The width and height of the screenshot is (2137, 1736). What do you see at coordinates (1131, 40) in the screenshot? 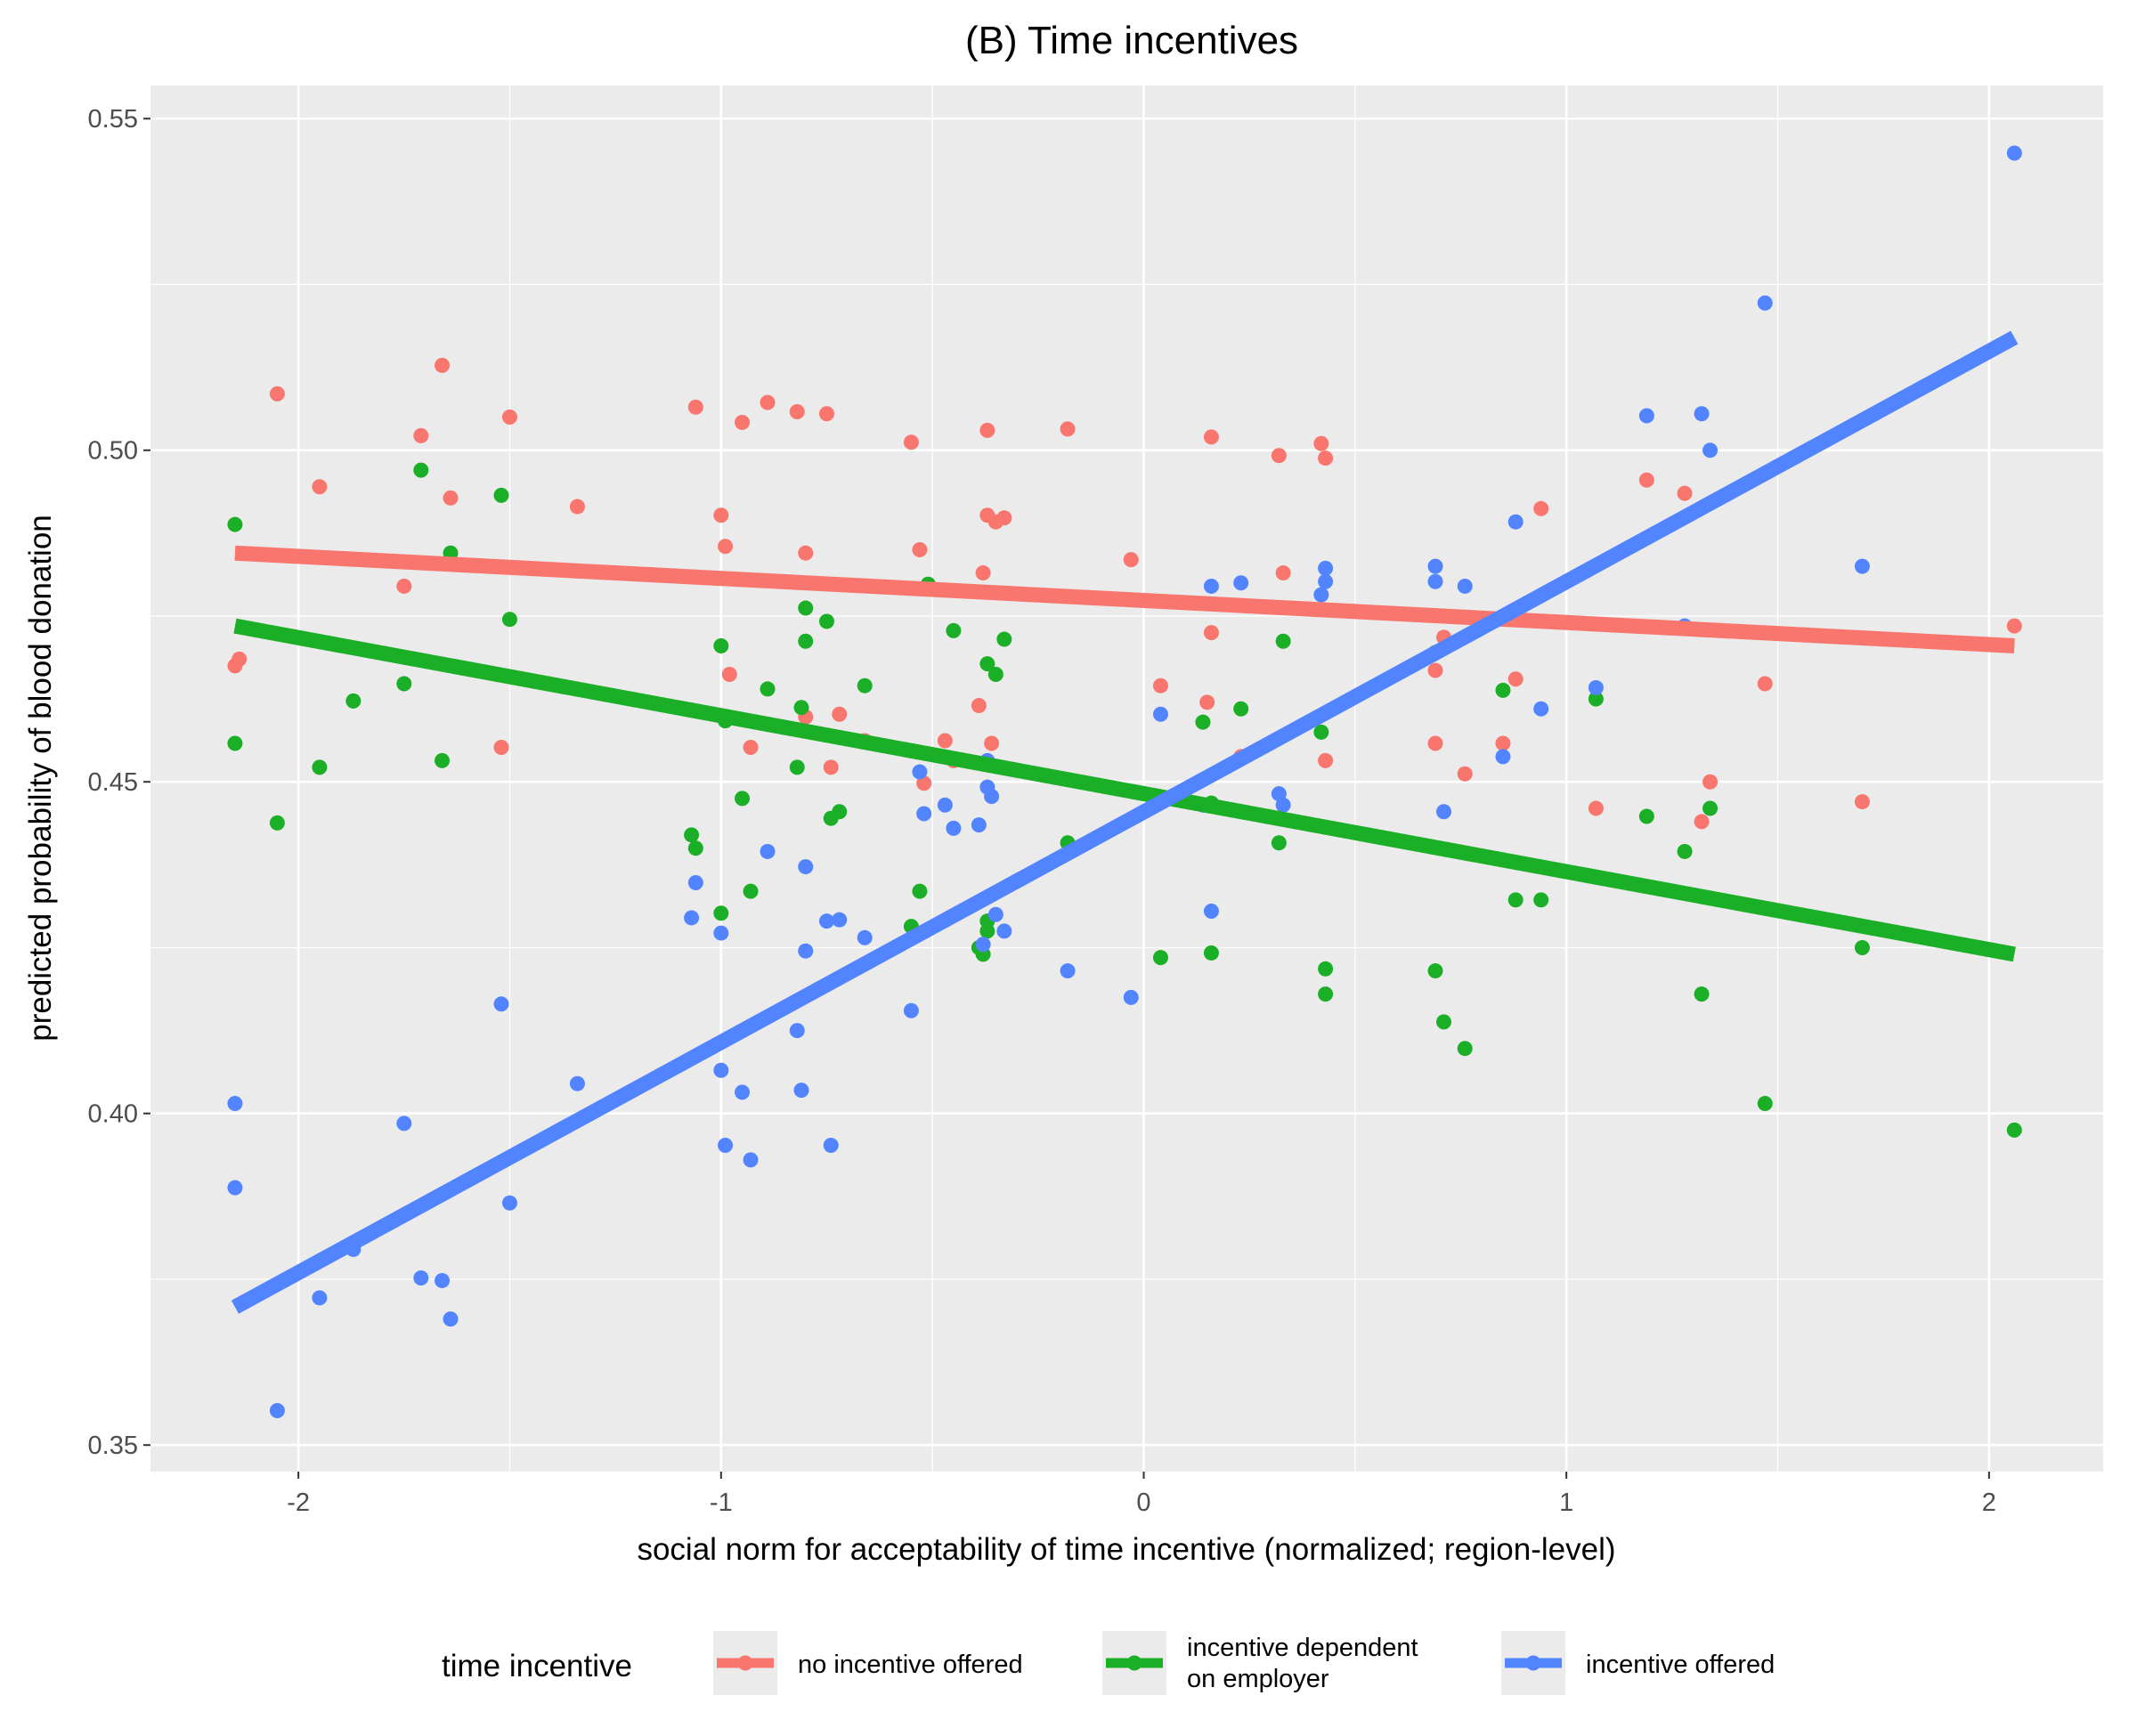
I see `chart-title: (B) Time incentives` at bounding box center [1131, 40].